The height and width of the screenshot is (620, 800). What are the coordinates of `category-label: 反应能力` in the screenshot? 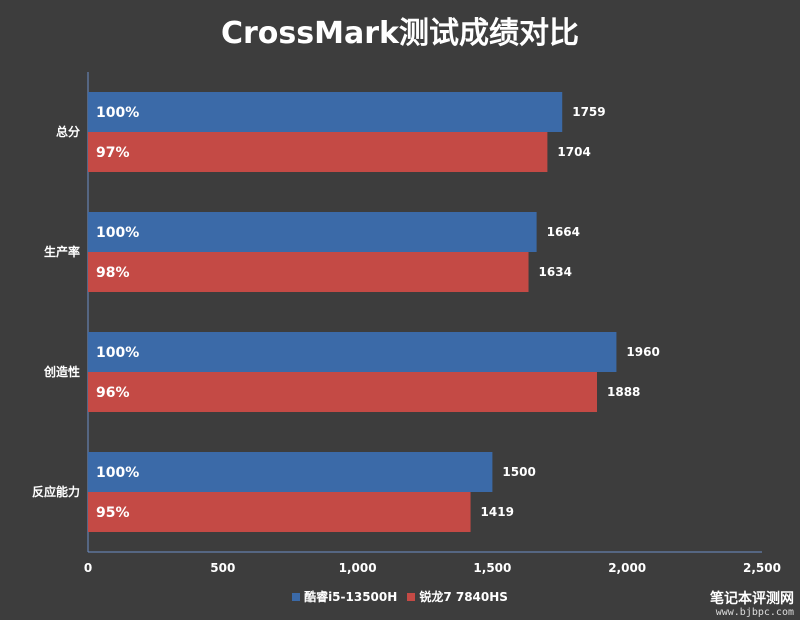 It's located at (56, 491).